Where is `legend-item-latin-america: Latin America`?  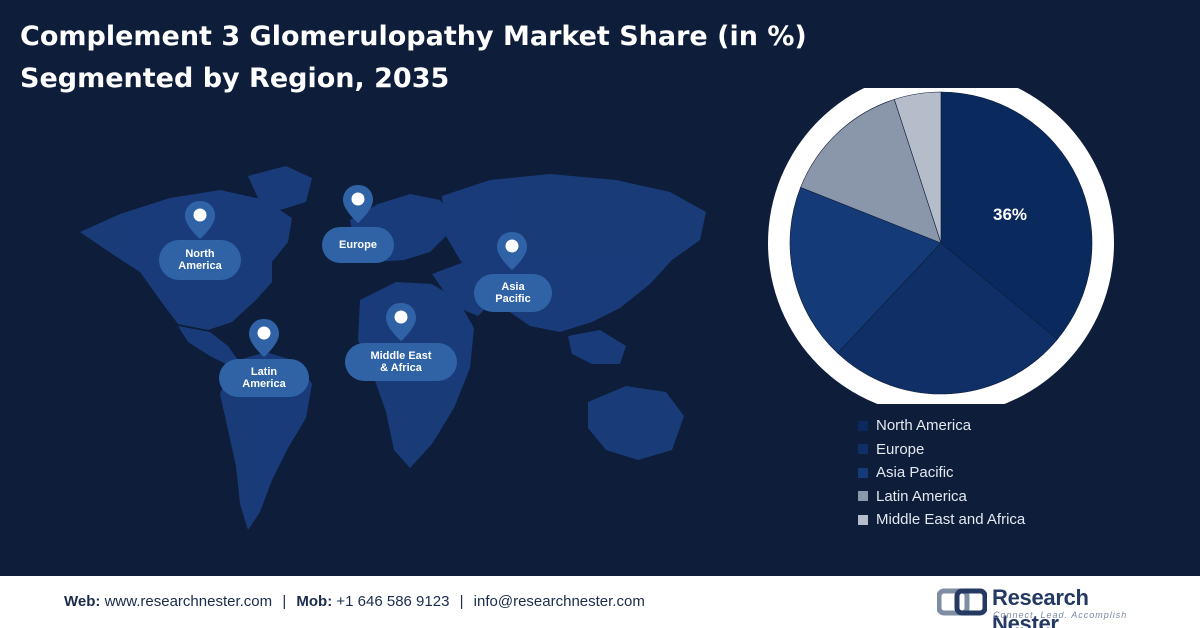 legend-item-latin-america: Latin America is located at coordinates (941, 497).